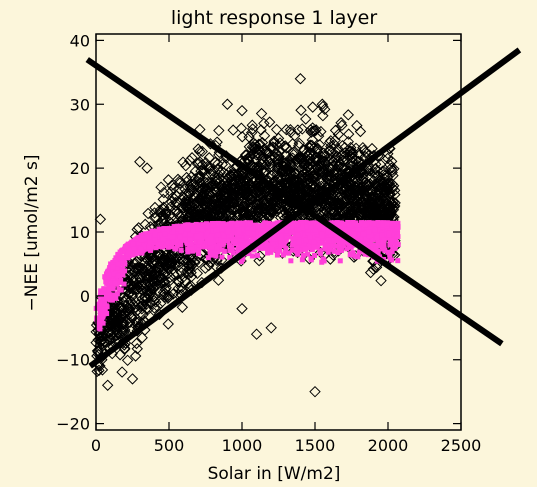  Describe the element at coordinates (461, 445) in the screenshot. I see `x-tick-label: 2500` at that location.